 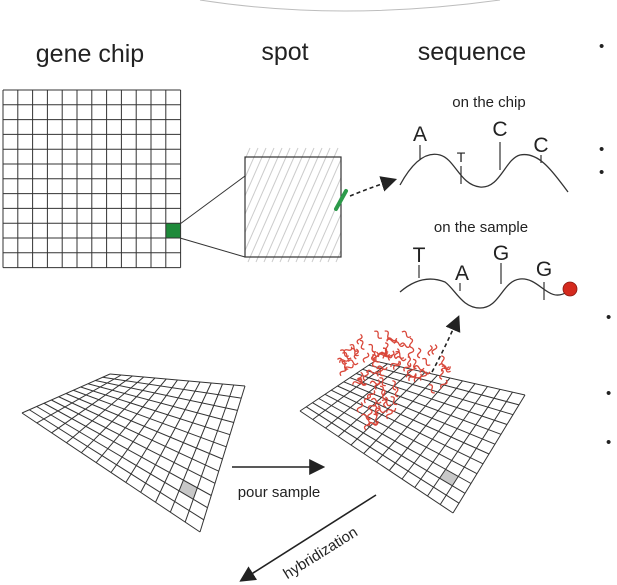 What do you see at coordinates (570, 289) in the screenshot?
I see `fluorescent-label-dot` at bounding box center [570, 289].